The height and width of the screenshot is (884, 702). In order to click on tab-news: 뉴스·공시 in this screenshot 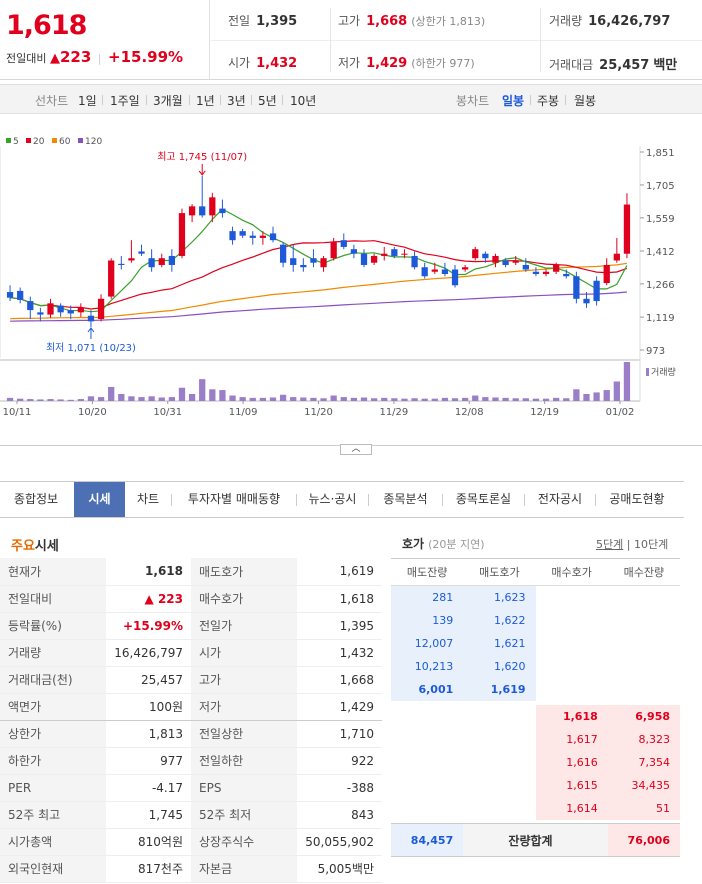, I will do `click(332, 499)`.